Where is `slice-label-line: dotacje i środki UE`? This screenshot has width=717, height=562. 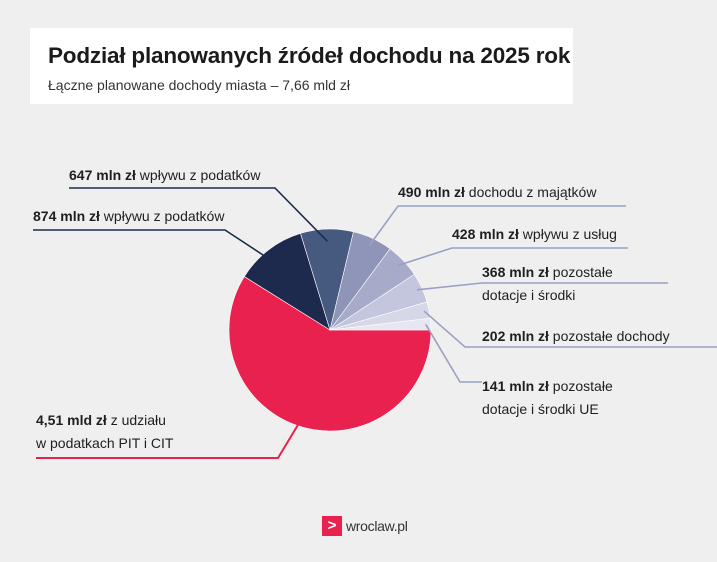 slice-label-line: dotacje i środki UE is located at coordinates (540, 409).